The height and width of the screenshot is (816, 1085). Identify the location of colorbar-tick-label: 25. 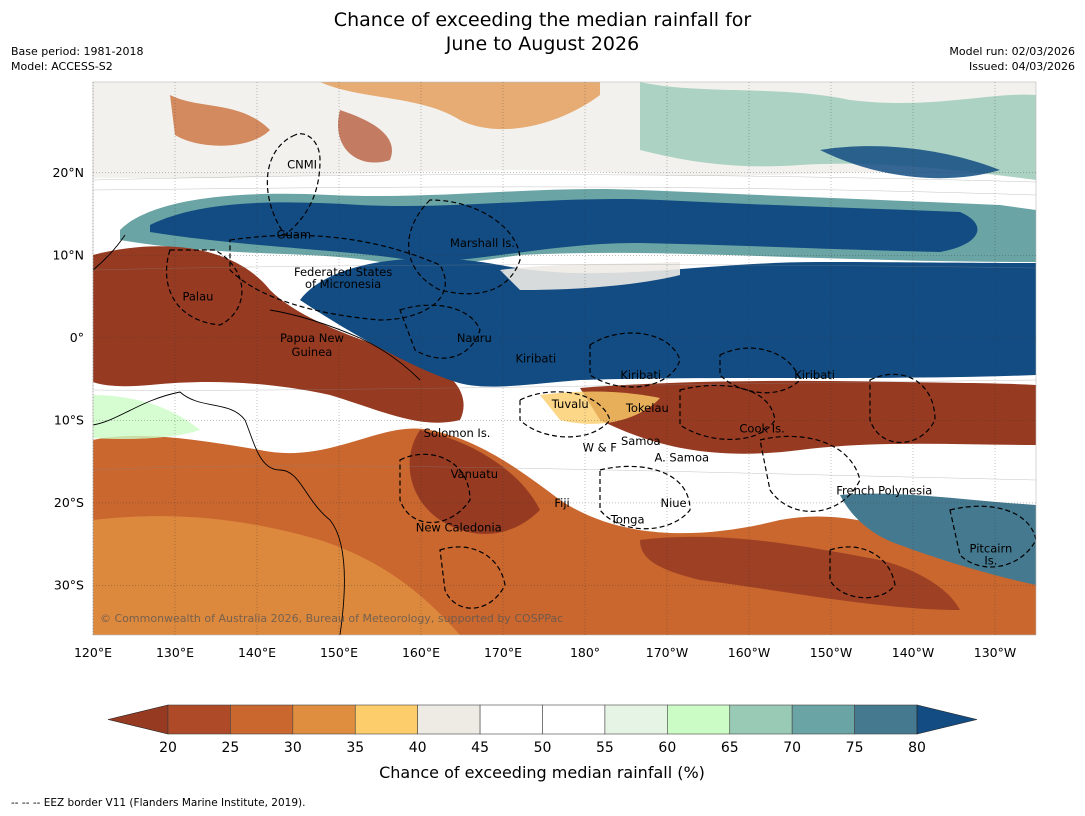
(231, 748).